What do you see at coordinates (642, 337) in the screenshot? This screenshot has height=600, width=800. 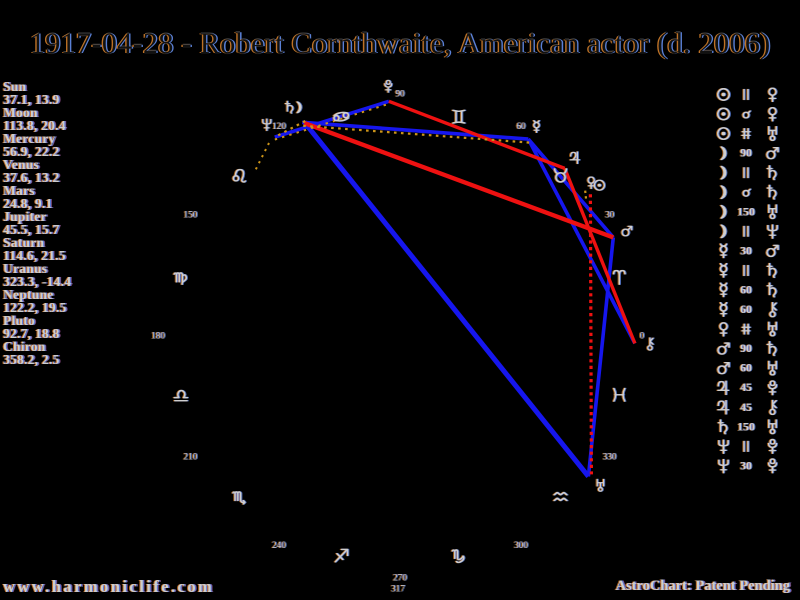 I see `svg-text: 0` at bounding box center [642, 337].